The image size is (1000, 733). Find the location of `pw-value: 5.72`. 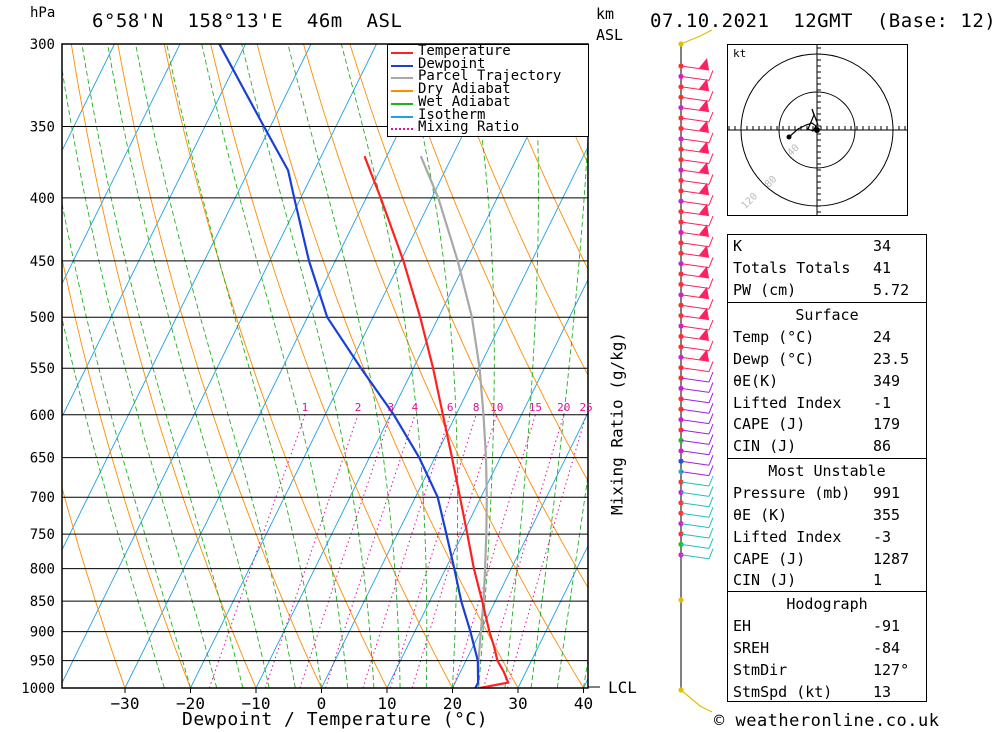

pw-value: 5.72 is located at coordinates (891, 290).